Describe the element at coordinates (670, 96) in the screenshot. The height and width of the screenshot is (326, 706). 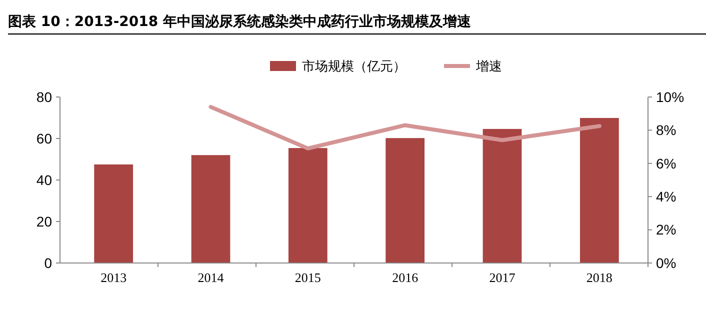
I see `y2-tick-label: 10%` at that location.